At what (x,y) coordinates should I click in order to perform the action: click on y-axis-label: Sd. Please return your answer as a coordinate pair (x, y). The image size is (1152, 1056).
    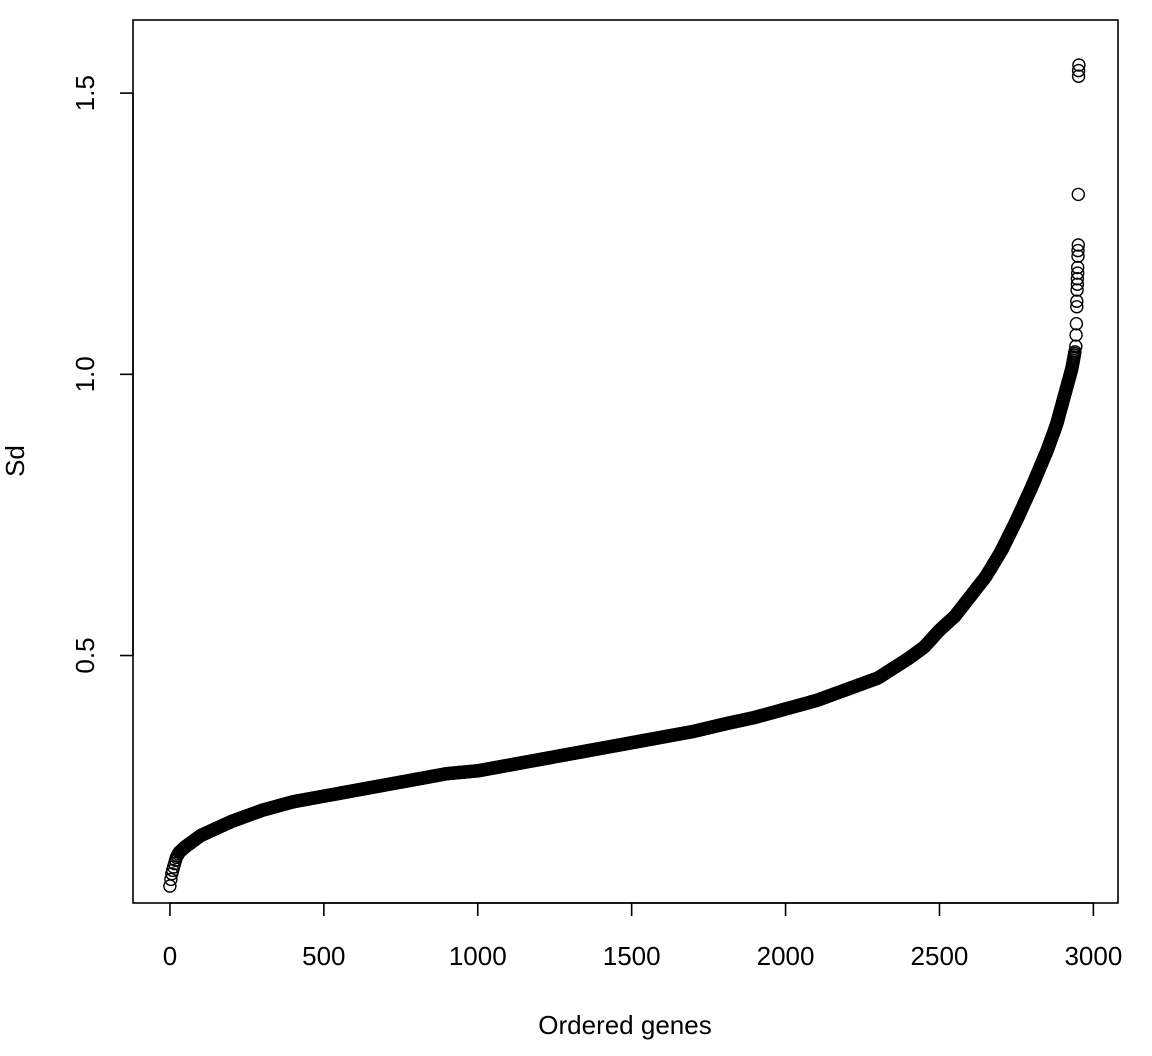
    Looking at the image, I should click on (15, 461).